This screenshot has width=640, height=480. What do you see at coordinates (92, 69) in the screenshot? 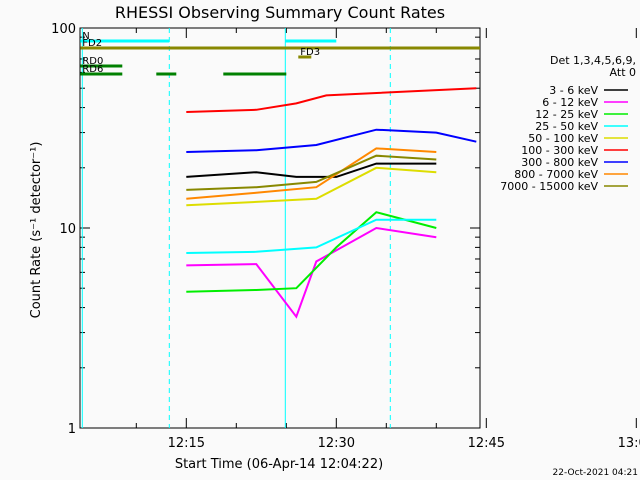
I see `flag-label: RD6` at bounding box center [92, 69].